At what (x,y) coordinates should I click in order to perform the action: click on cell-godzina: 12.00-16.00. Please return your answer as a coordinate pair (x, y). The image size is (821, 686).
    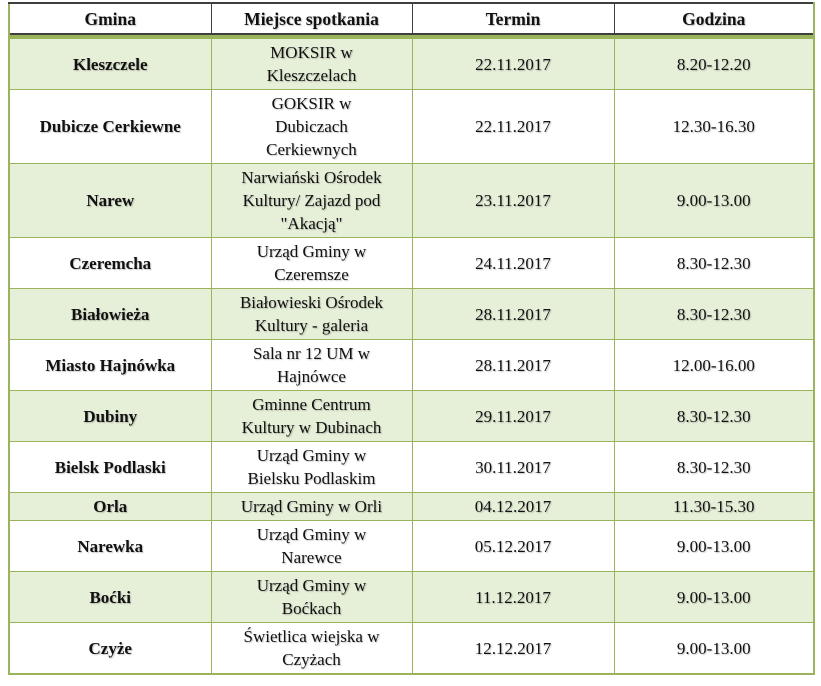
    Looking at the image, I should click on (714, 365).